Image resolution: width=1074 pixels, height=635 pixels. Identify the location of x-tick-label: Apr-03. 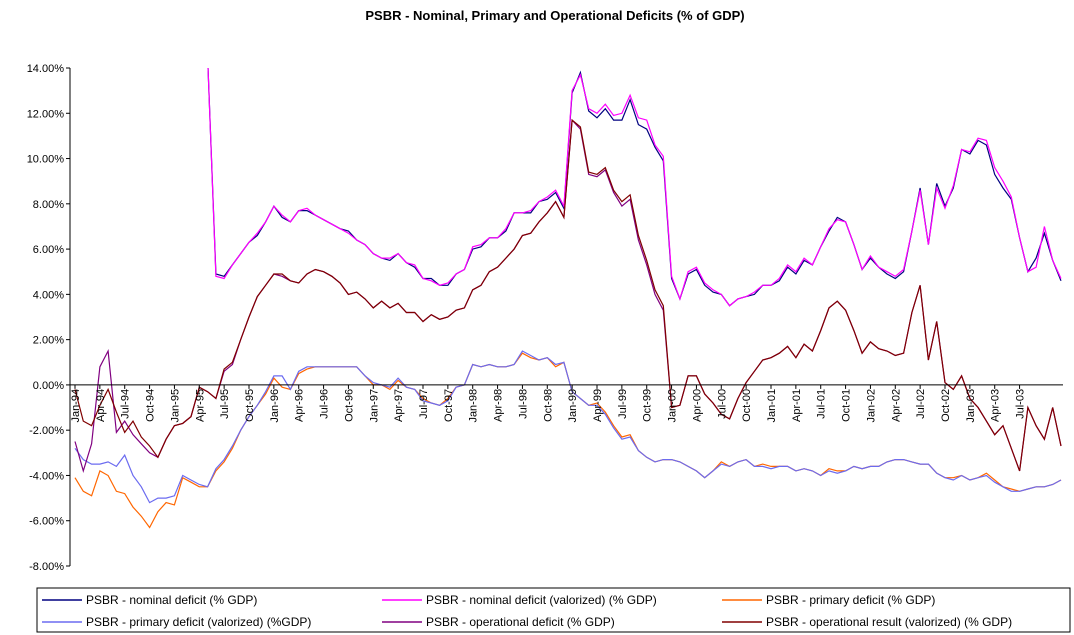
(996, 405).